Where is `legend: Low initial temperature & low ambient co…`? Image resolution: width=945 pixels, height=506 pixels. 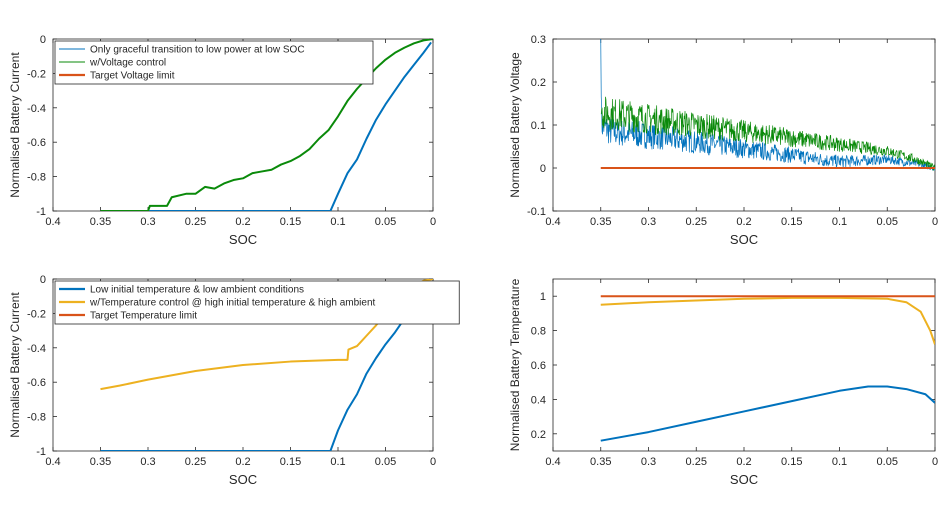 legend: Low initial temperature & low ambient co… is located at coordinates (257, 302).